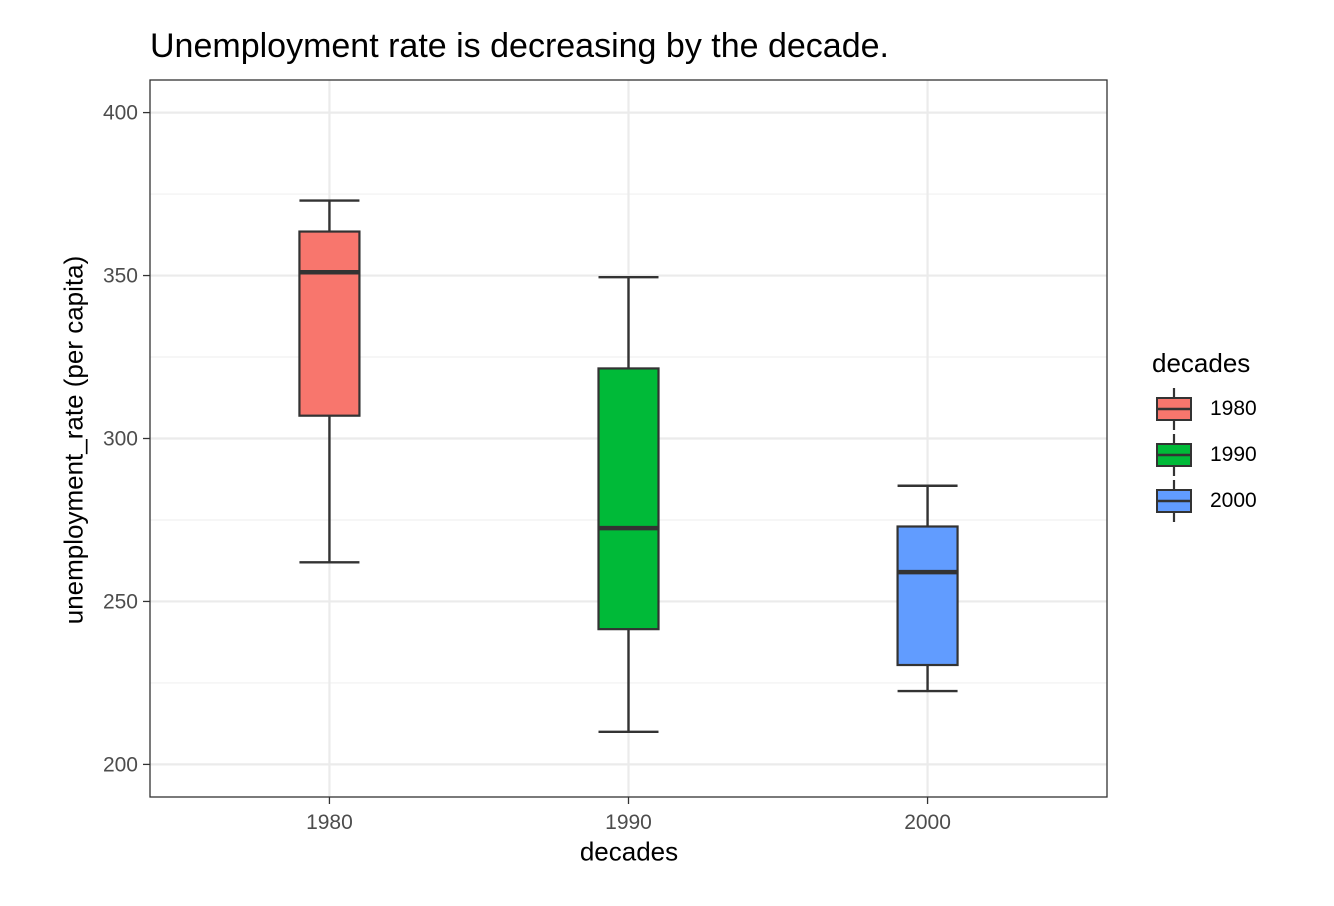 Image resolution: width=1334 pixels, height=906 pixels. I want to click on legend-item: 1980, so click(1204, 409).